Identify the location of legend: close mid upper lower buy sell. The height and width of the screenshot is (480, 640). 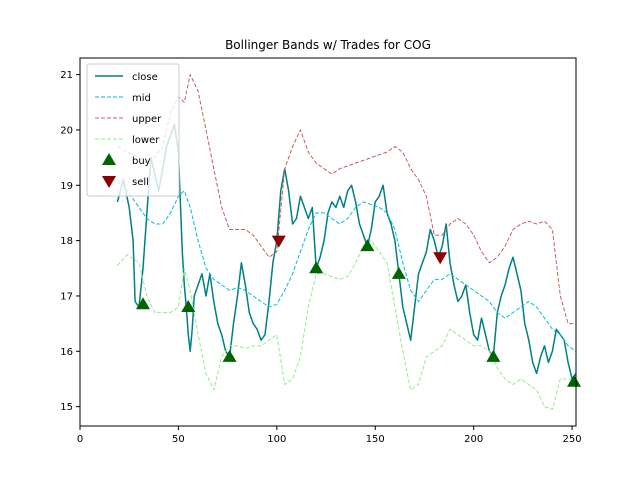
(133, 130).